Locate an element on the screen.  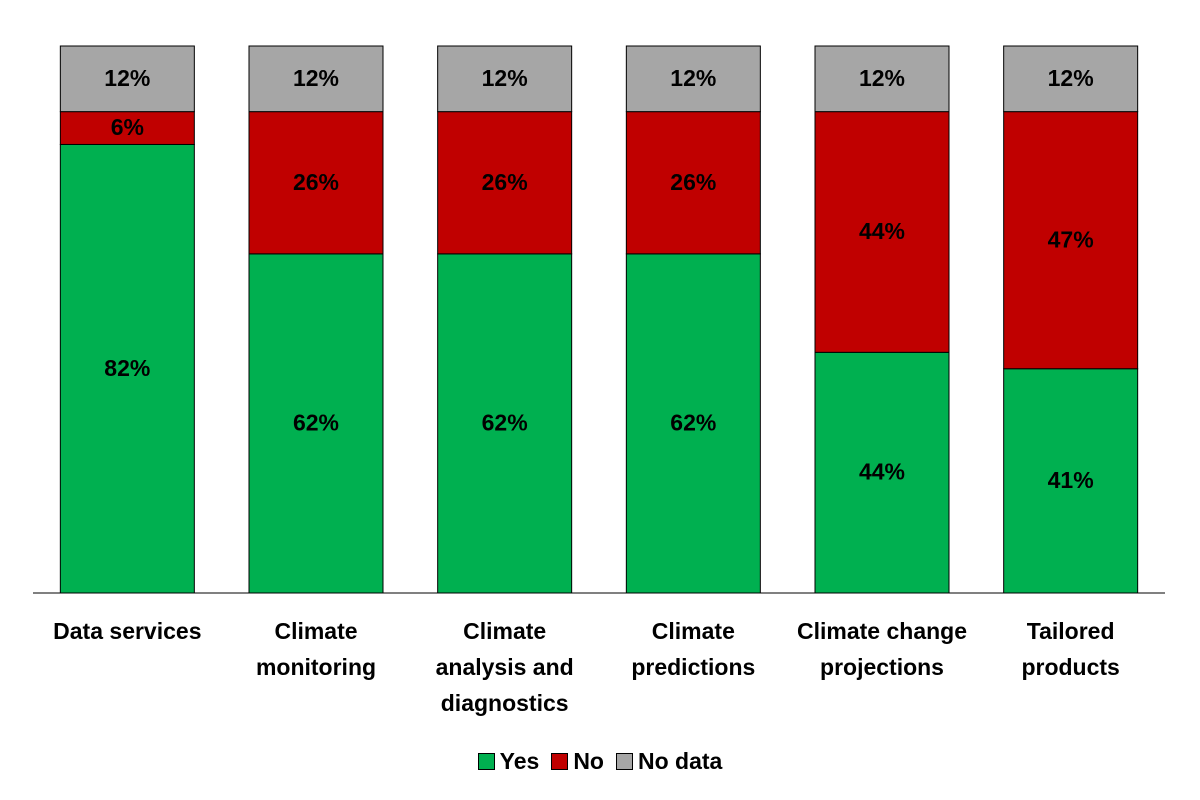
legend: Yes No No data is located at coordinates (600, 762).